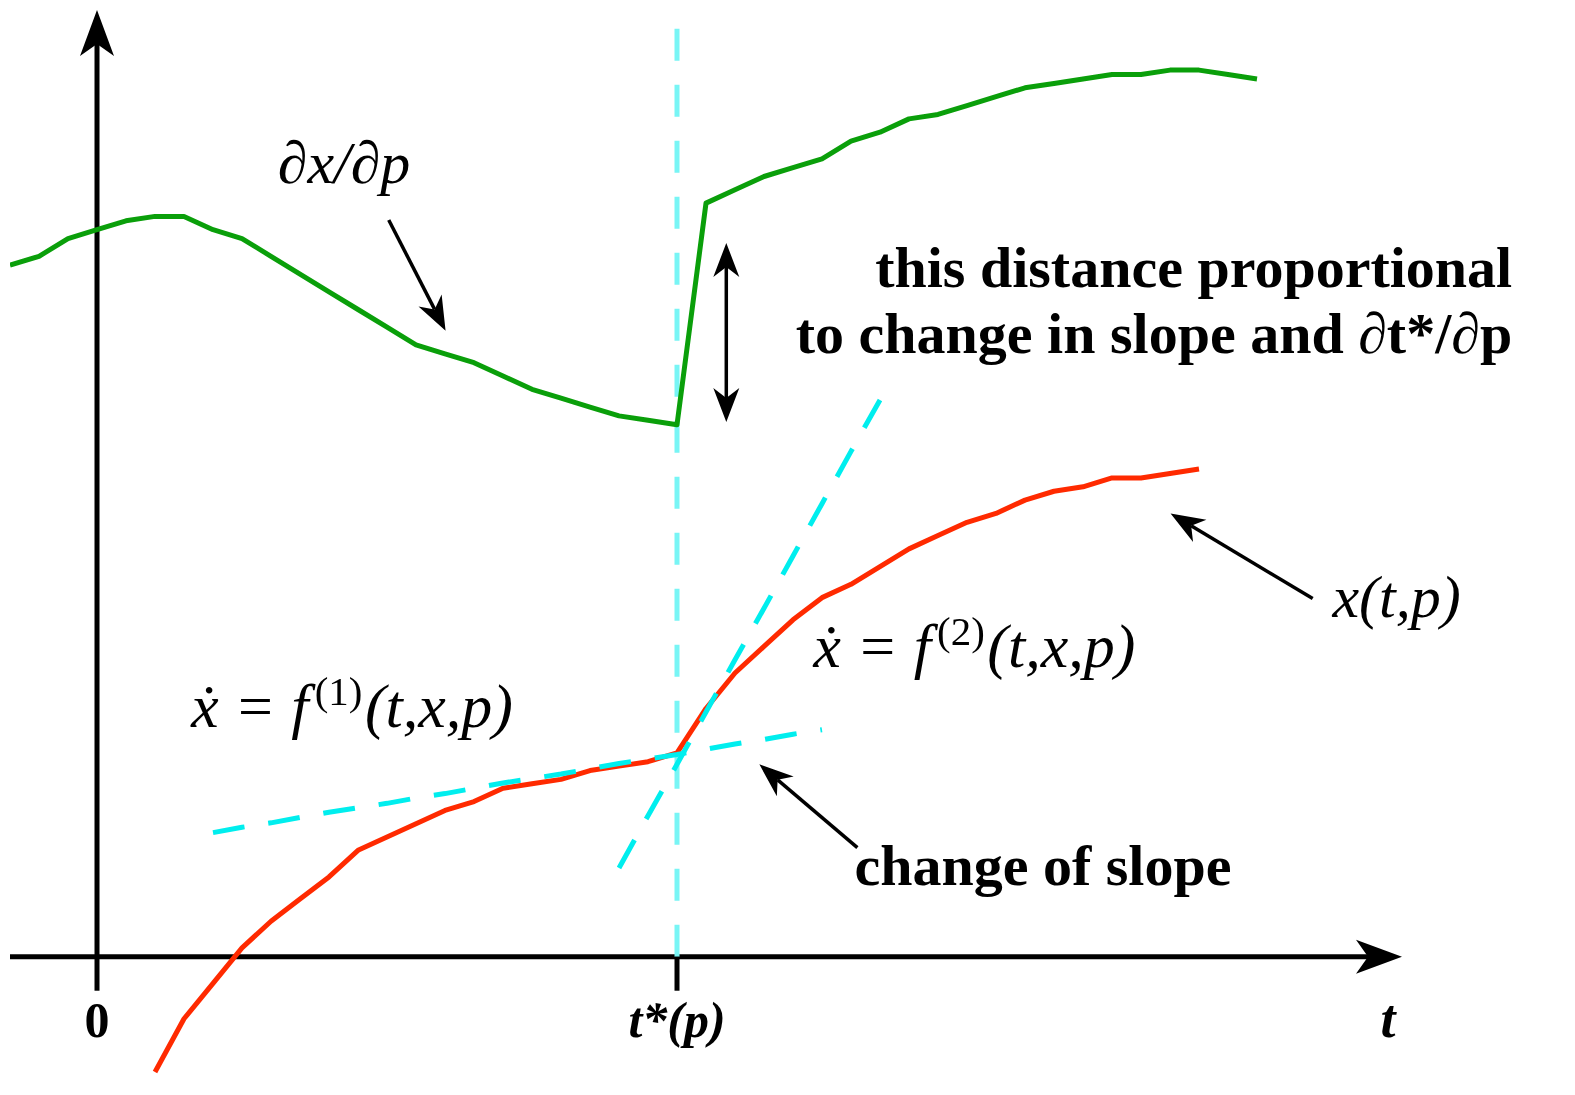 The height and width of the screenshot is (1095, 1575). What do you see at coordinates (1154, 301) in the screenshot?
I see `annotation: this distance proportional to change in slope and ∂t*/∂p` at bounding box center [1154, 301].